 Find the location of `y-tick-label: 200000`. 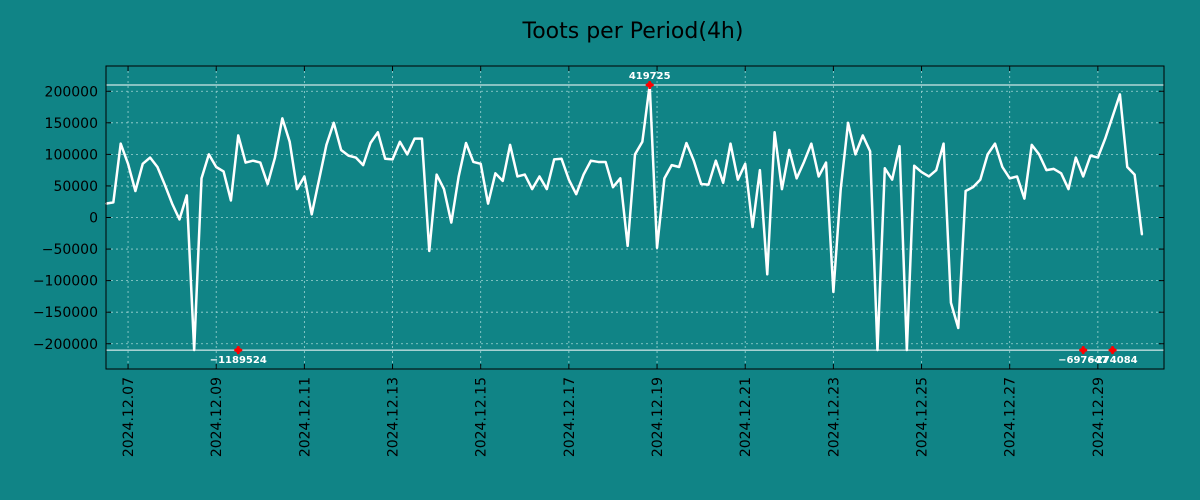

y-tick-label: 200000 is located at coordinates (71, 92).